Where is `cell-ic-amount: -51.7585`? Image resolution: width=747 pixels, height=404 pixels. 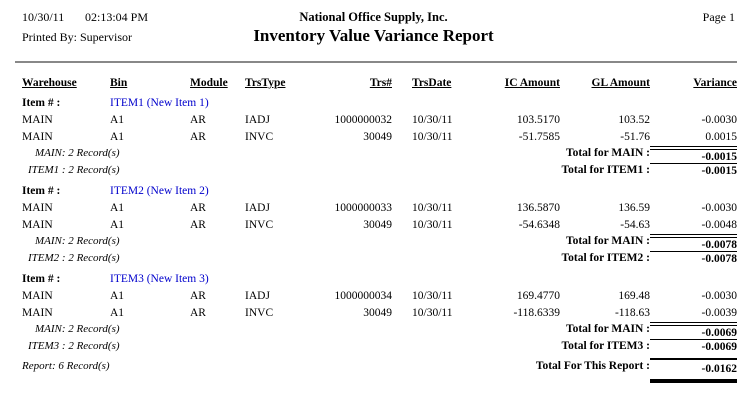
cell-ic-amount: -51.7585 is located at coordinates (539, 137).